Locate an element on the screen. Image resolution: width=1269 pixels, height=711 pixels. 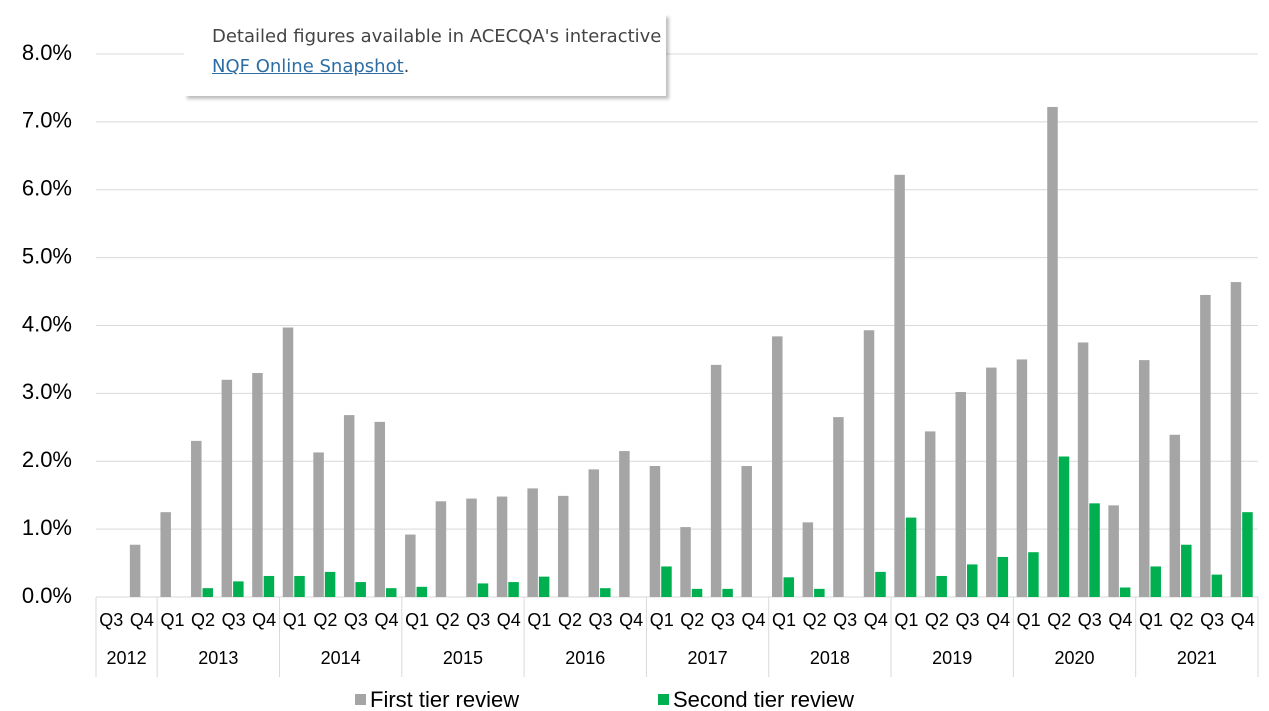
y-tick-label: 4.0% is located at coordinates (47, 323).